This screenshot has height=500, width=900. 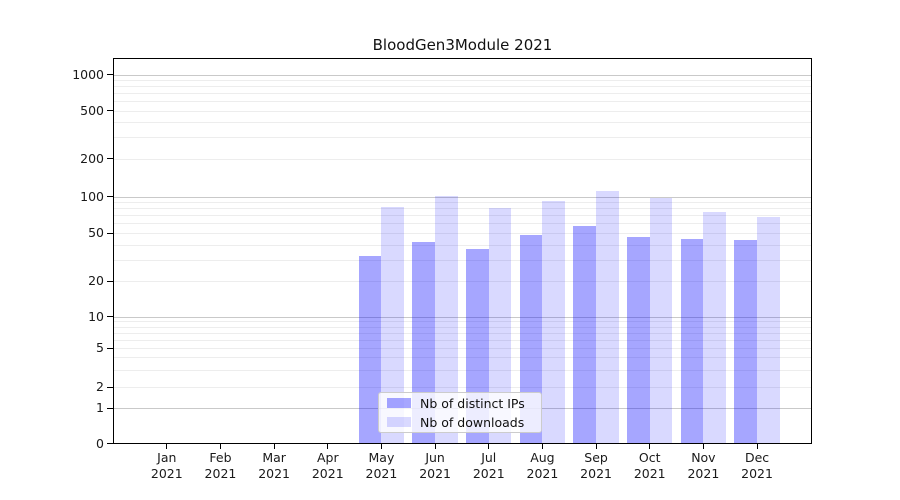 I want to click on y-tick-label: 100, so click(x=92, y=196).